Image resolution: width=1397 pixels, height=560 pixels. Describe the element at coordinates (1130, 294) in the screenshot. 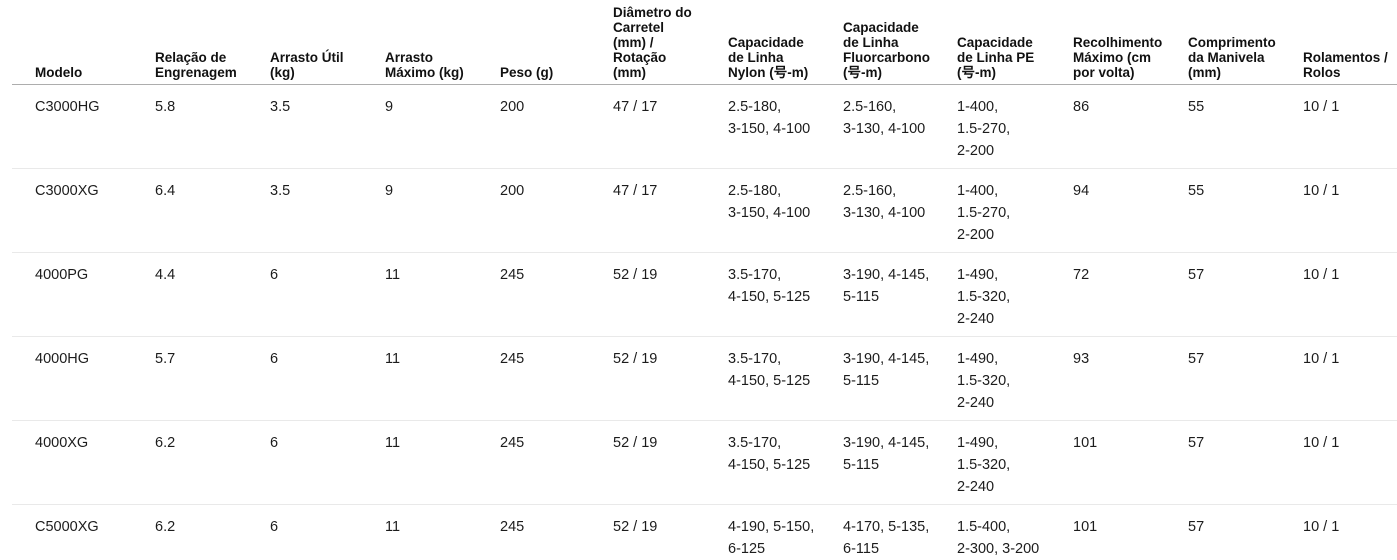

I see `table-cell: 72` at that location.